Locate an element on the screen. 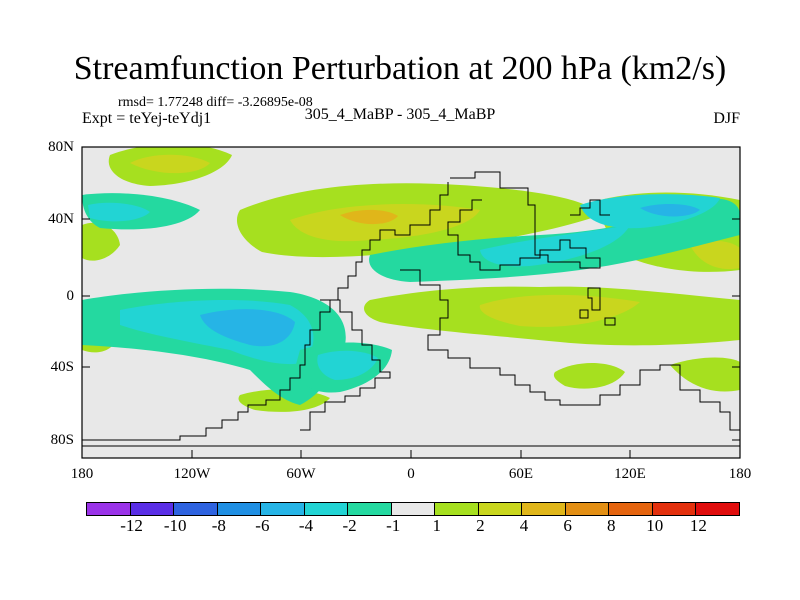 The width and height of the screenshot is (800, 600). colorbar-label: -12 is located at coordinates (131, 525).